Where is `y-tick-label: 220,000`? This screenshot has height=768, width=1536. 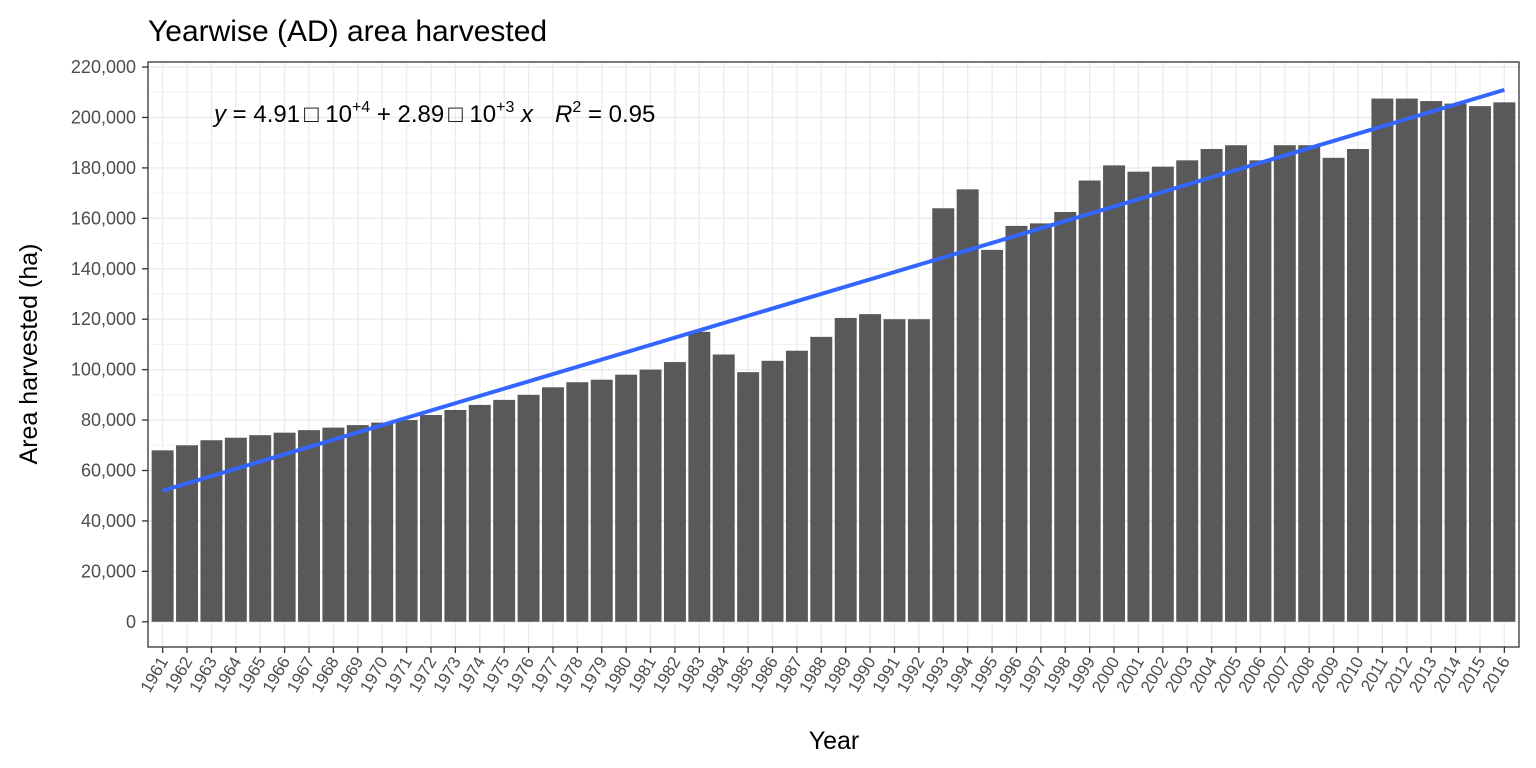 y-tick-label: 220,000 is located at coordinates (103, 67).